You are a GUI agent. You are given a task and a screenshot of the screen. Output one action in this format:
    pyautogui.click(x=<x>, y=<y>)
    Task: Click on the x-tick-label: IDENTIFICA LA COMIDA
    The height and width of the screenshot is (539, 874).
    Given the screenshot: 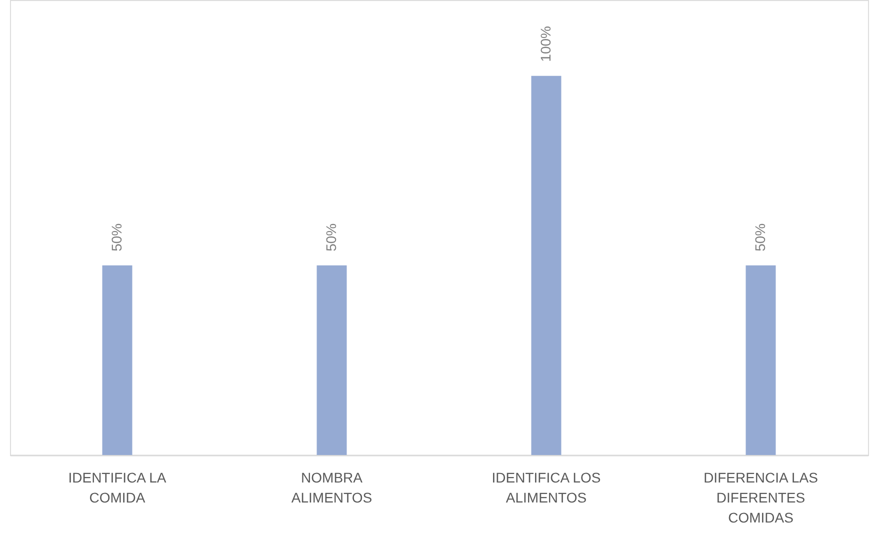 What is the action you would take?
    pyautogui.click(x=117, y=488)
    